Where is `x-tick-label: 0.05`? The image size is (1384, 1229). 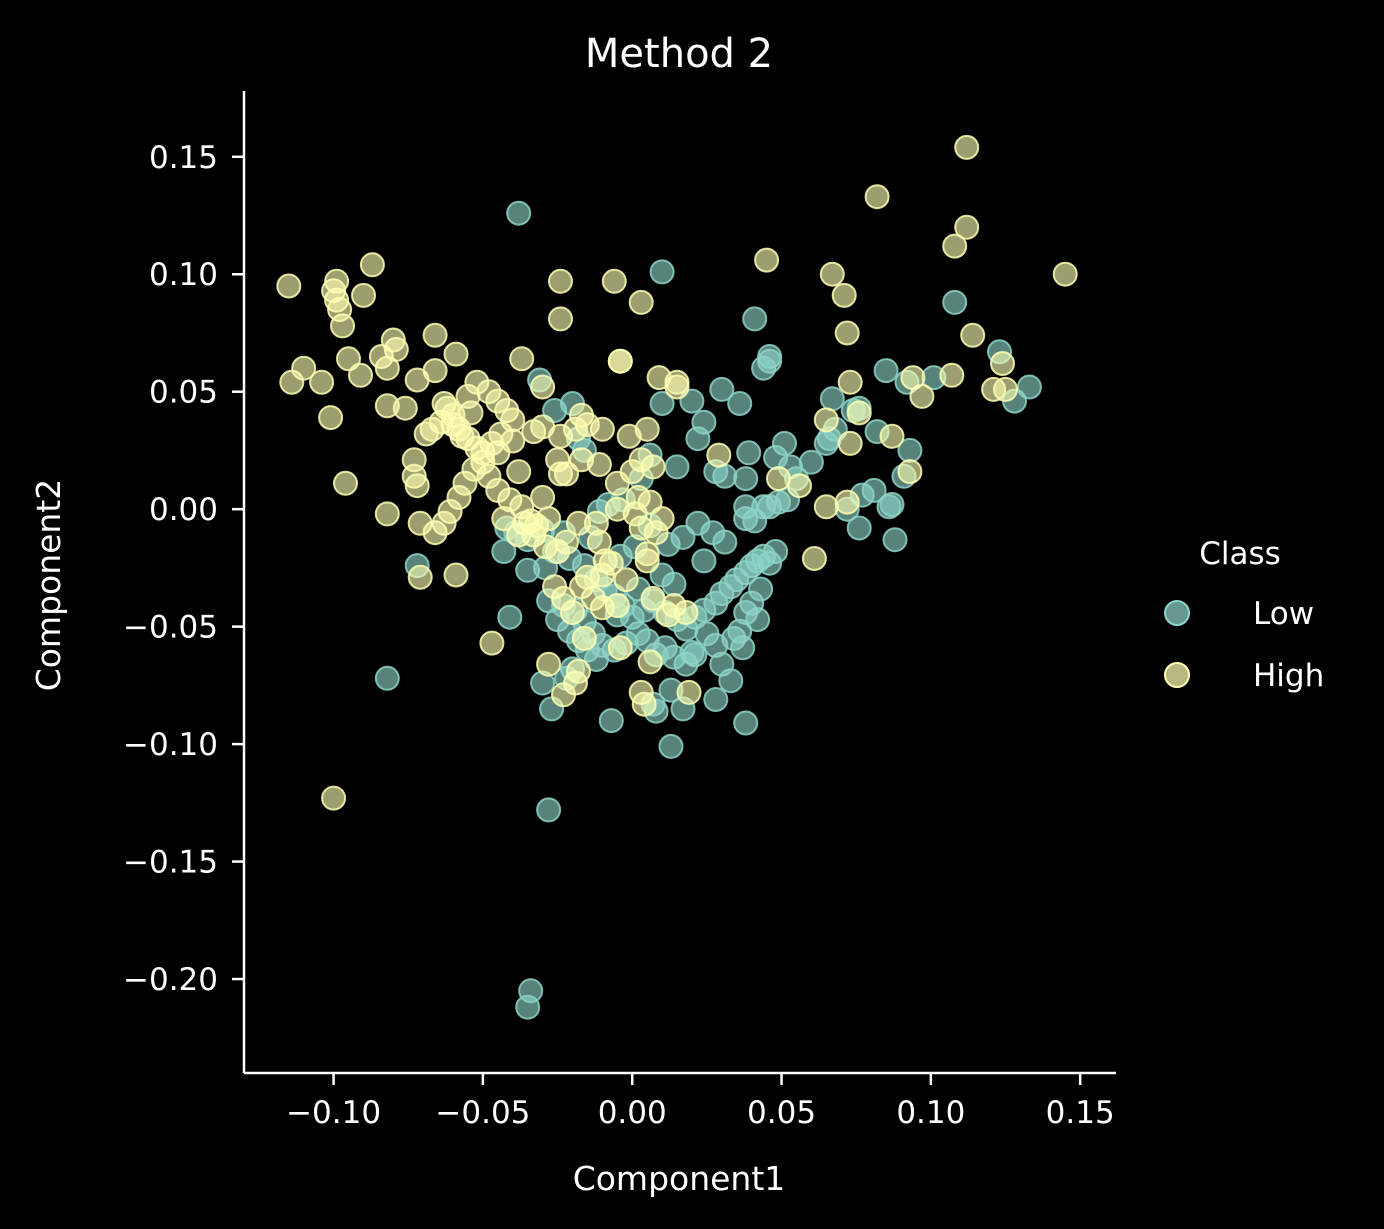 x-tick-label: 0.05 is located at coordinates (781, 1113).